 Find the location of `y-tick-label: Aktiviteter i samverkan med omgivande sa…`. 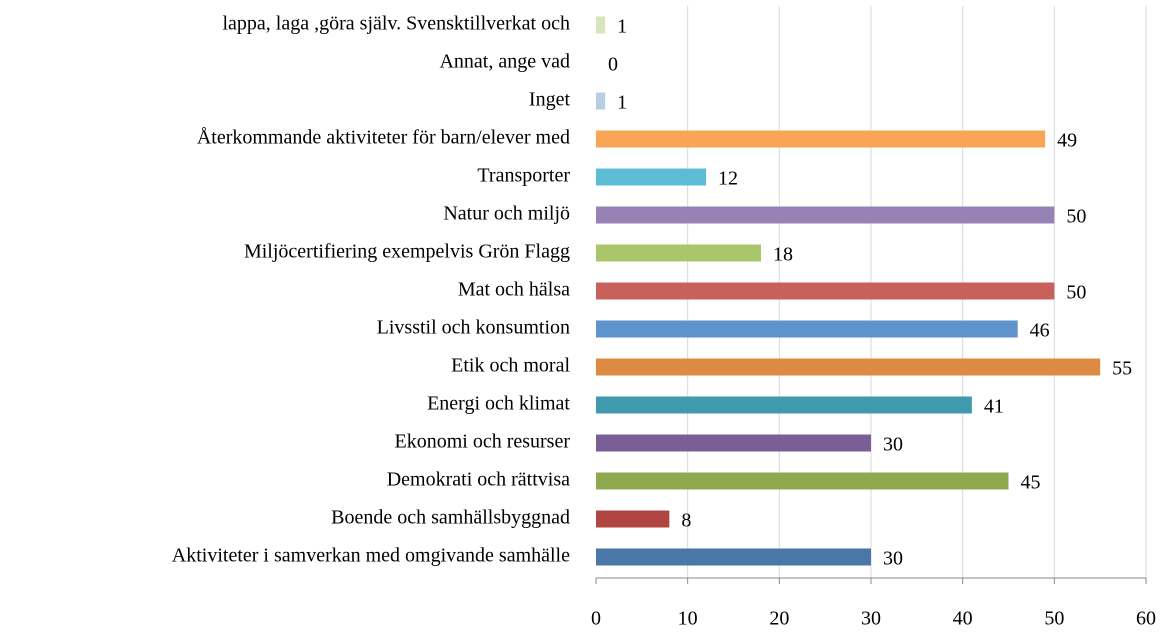

y-tick-label: Aktiviteter i samverkan med omgivande sa… is located at coordinates (371, 556).